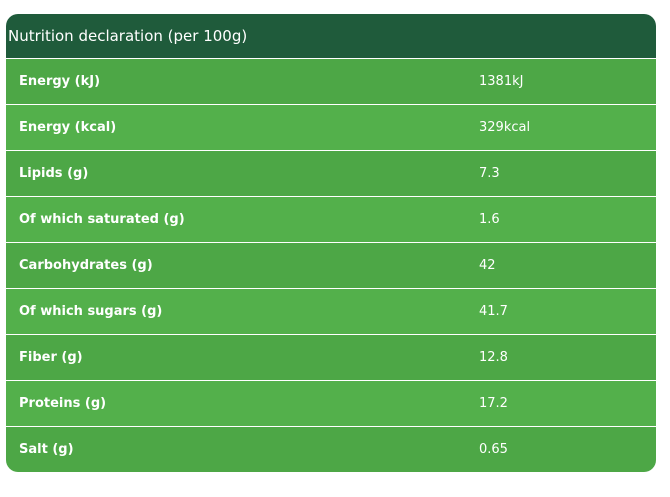 This screenshot has width=670, height=497. I want to click on row-value: 1.6, so click(489, 219).